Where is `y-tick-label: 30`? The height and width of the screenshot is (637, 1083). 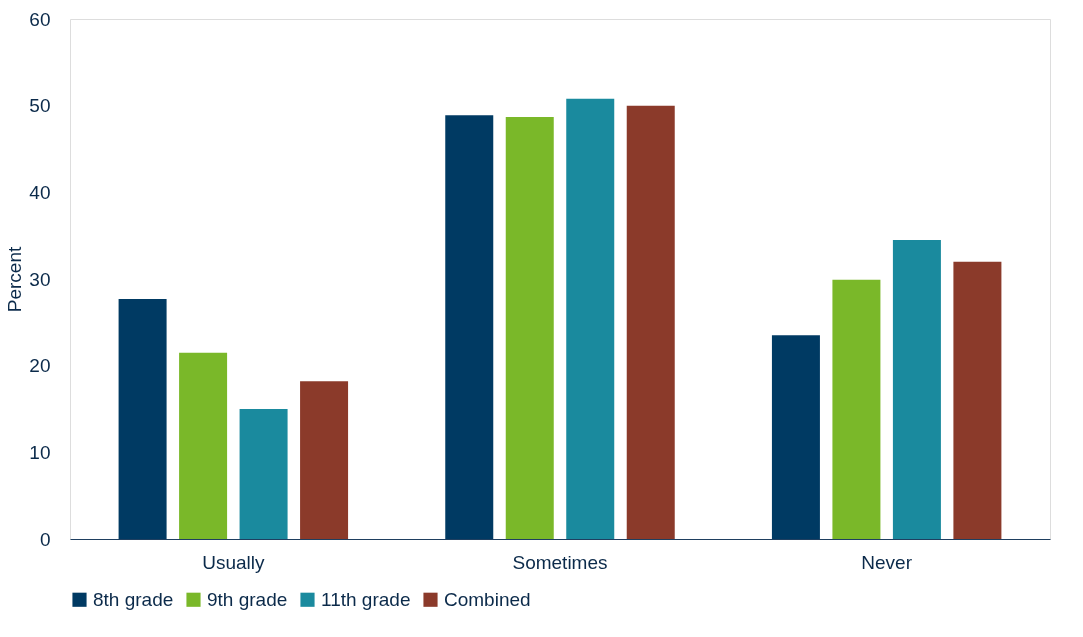
y-tick-label: 30 is located at coordinates (40, 279).